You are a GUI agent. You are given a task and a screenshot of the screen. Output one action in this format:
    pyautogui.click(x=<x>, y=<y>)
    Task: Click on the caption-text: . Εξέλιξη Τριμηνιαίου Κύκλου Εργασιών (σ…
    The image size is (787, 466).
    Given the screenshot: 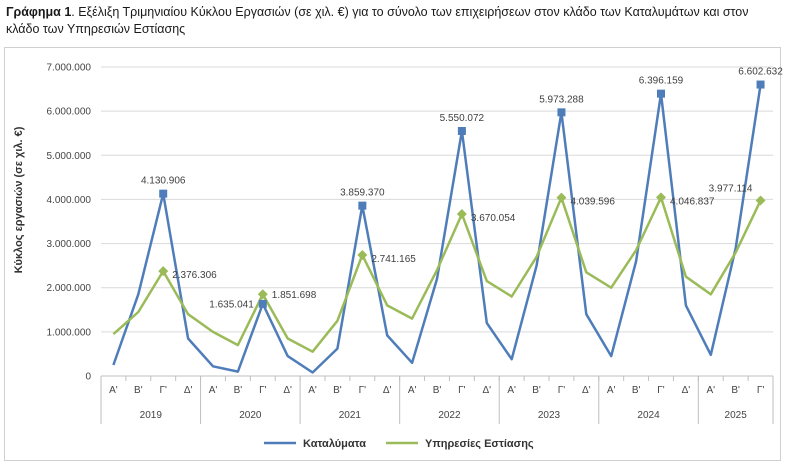 What is the action you would take?
    pyautogui.click(x=377, y=20)
    